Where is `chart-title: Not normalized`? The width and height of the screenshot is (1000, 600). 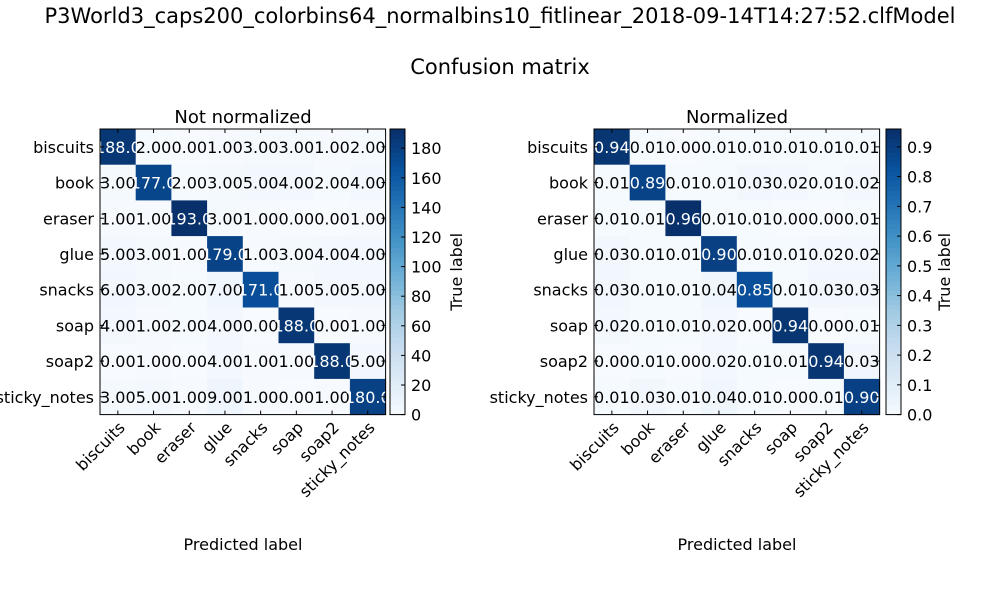 chart-title: Not normalized is located at coordinates (242, 117).